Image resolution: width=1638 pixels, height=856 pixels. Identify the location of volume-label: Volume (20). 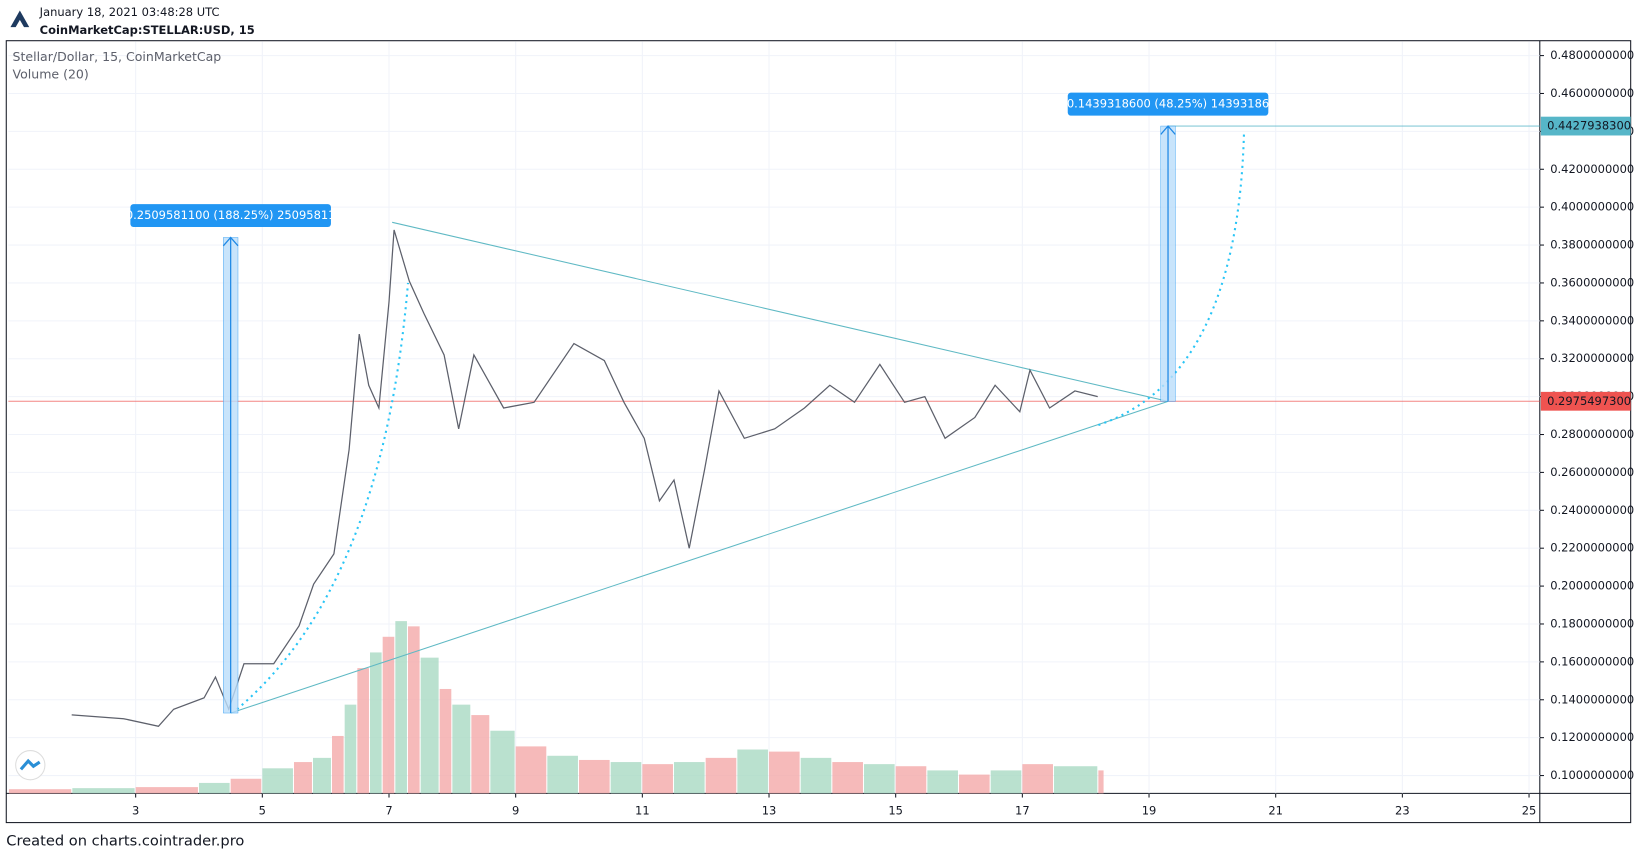
(51, 74).